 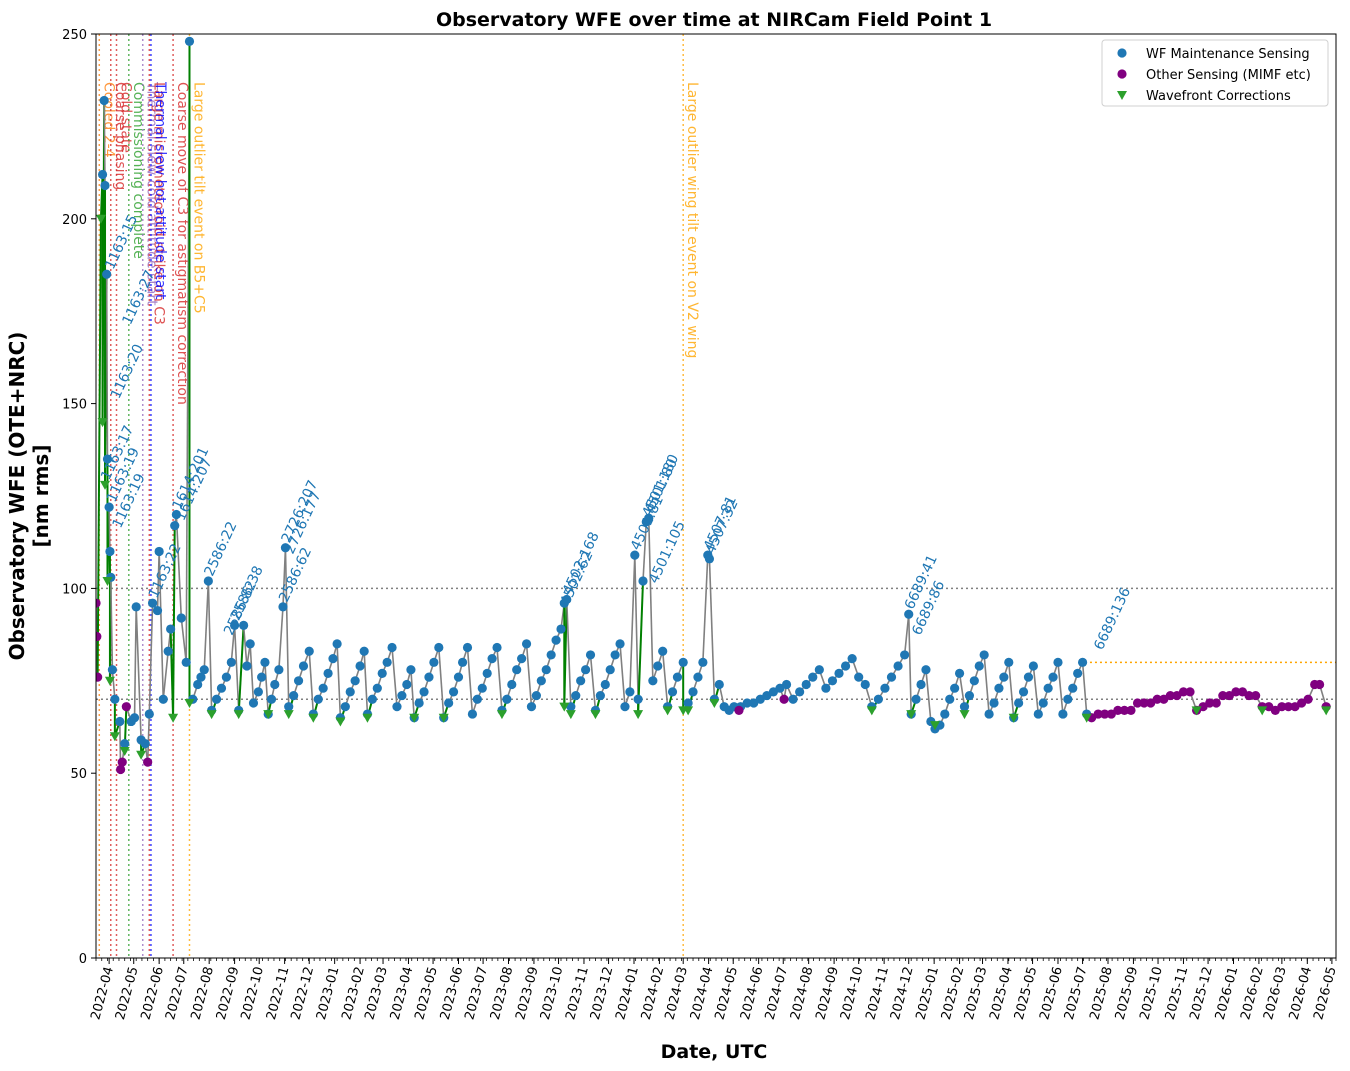 I want to click on x-tick-label: 2024-05, so click(x=727, y=993).